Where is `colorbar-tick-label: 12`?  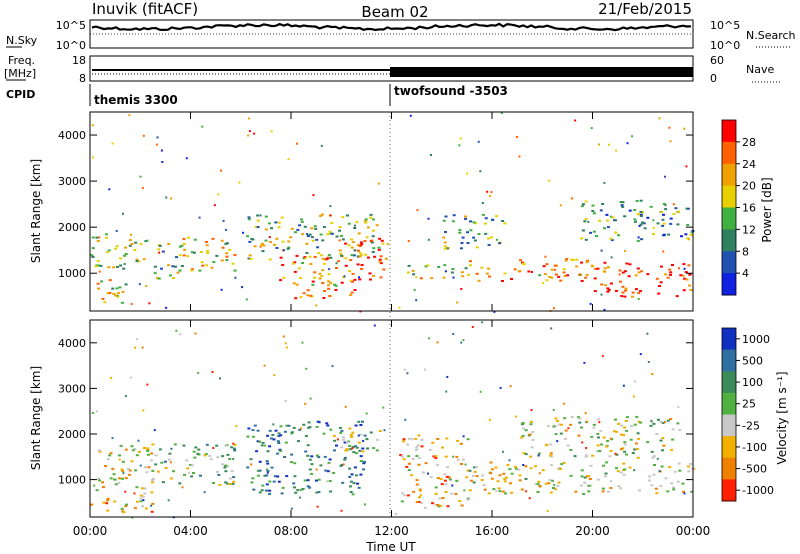 colorbar-tick-label: 12 is located at coordinates (749, 229).